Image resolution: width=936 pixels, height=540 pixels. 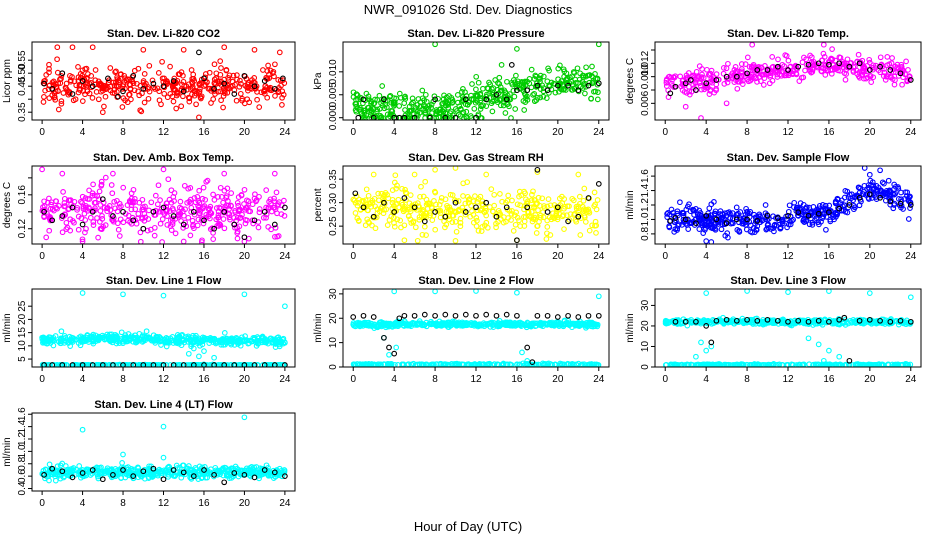 I want to click on y-axis-label: Licor ppm, so click(x=7, y=81).